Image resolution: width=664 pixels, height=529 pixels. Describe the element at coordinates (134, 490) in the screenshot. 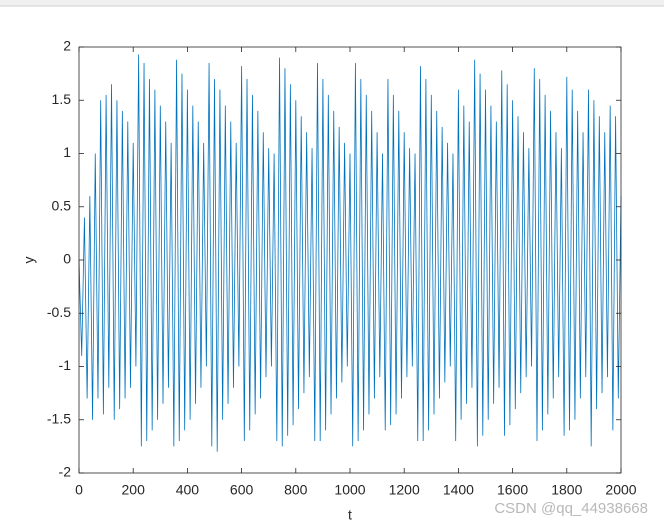

I see `x-tick-label: 200` at that location.